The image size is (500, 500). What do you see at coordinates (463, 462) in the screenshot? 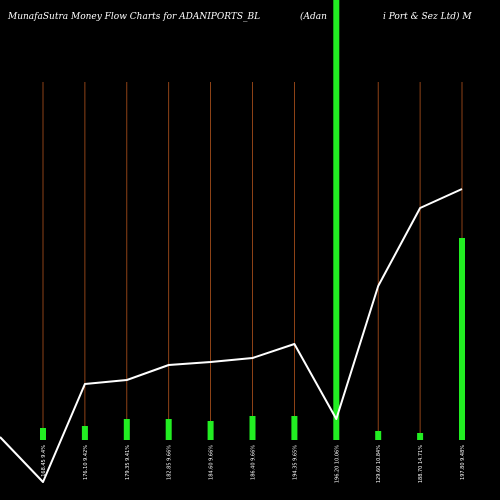
I see `x-tick-label: 197.80 9.48%` at bounding box center [463, 462].